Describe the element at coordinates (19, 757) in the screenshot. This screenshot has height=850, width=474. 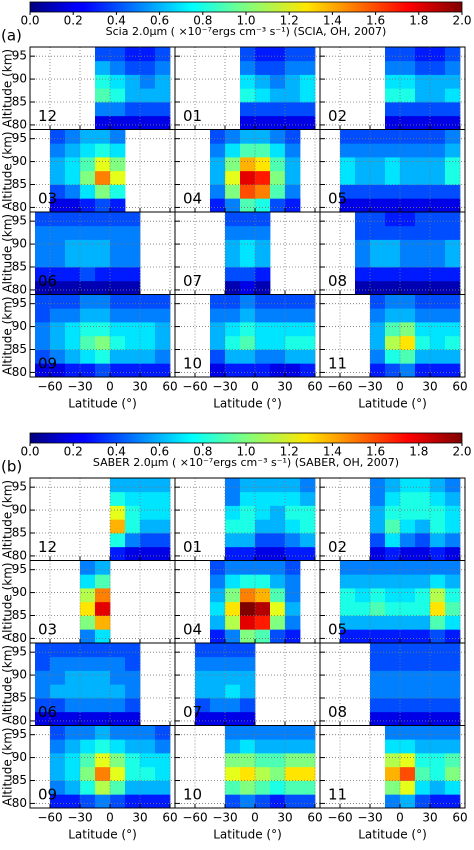
I see `y-tick-label: 90` at that location.